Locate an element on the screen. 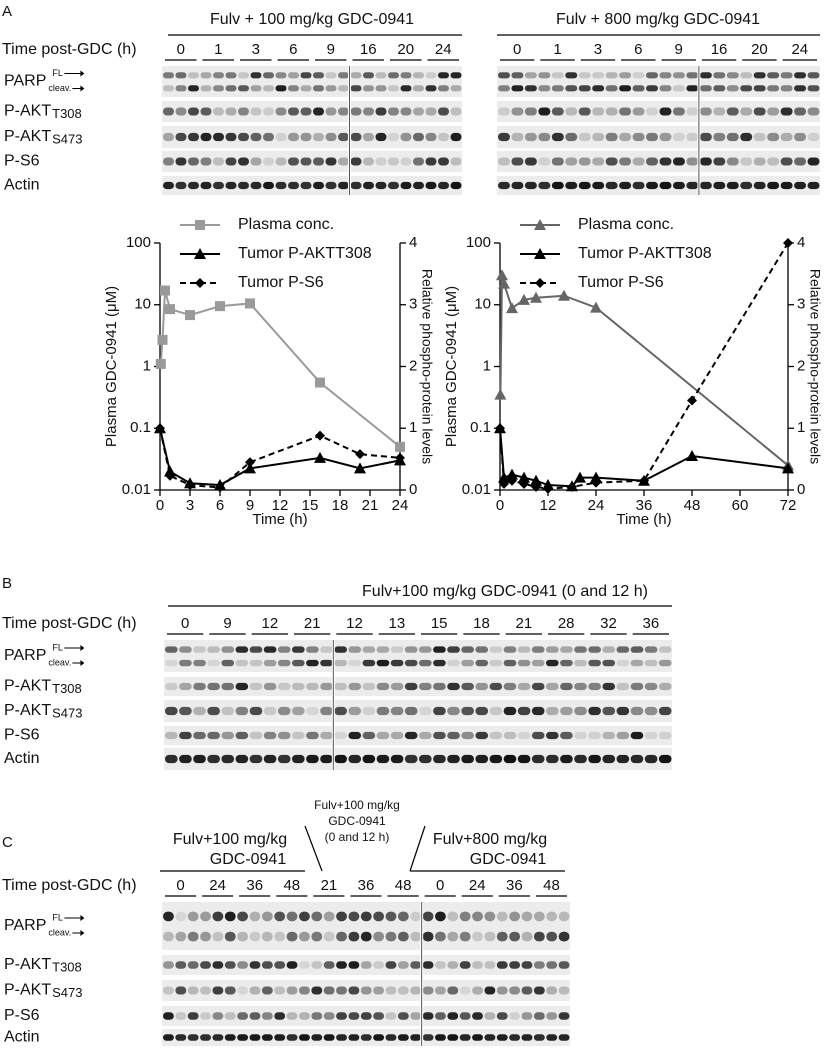  blot-title: Fulv+100 mg/kg GDC-0941 (0 and 12 h) is located at coordinates (505, 591).